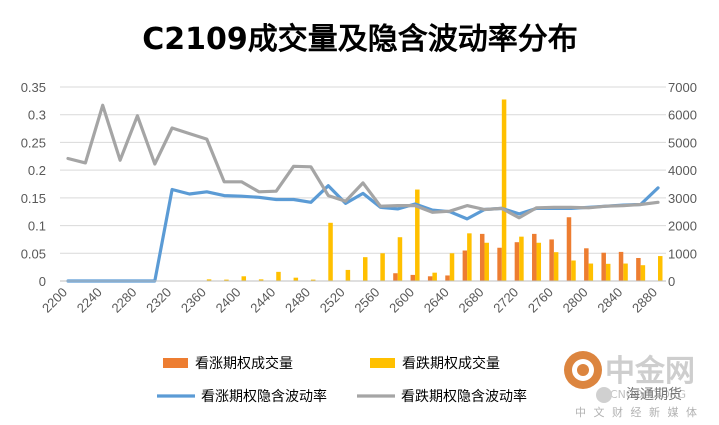 The height and width of the screenshot is (425, 719). What do you see at coordinates (33, 198) in the screenshot?
I see `left-tick-label: 0.15` at bounding box center [33, 198].